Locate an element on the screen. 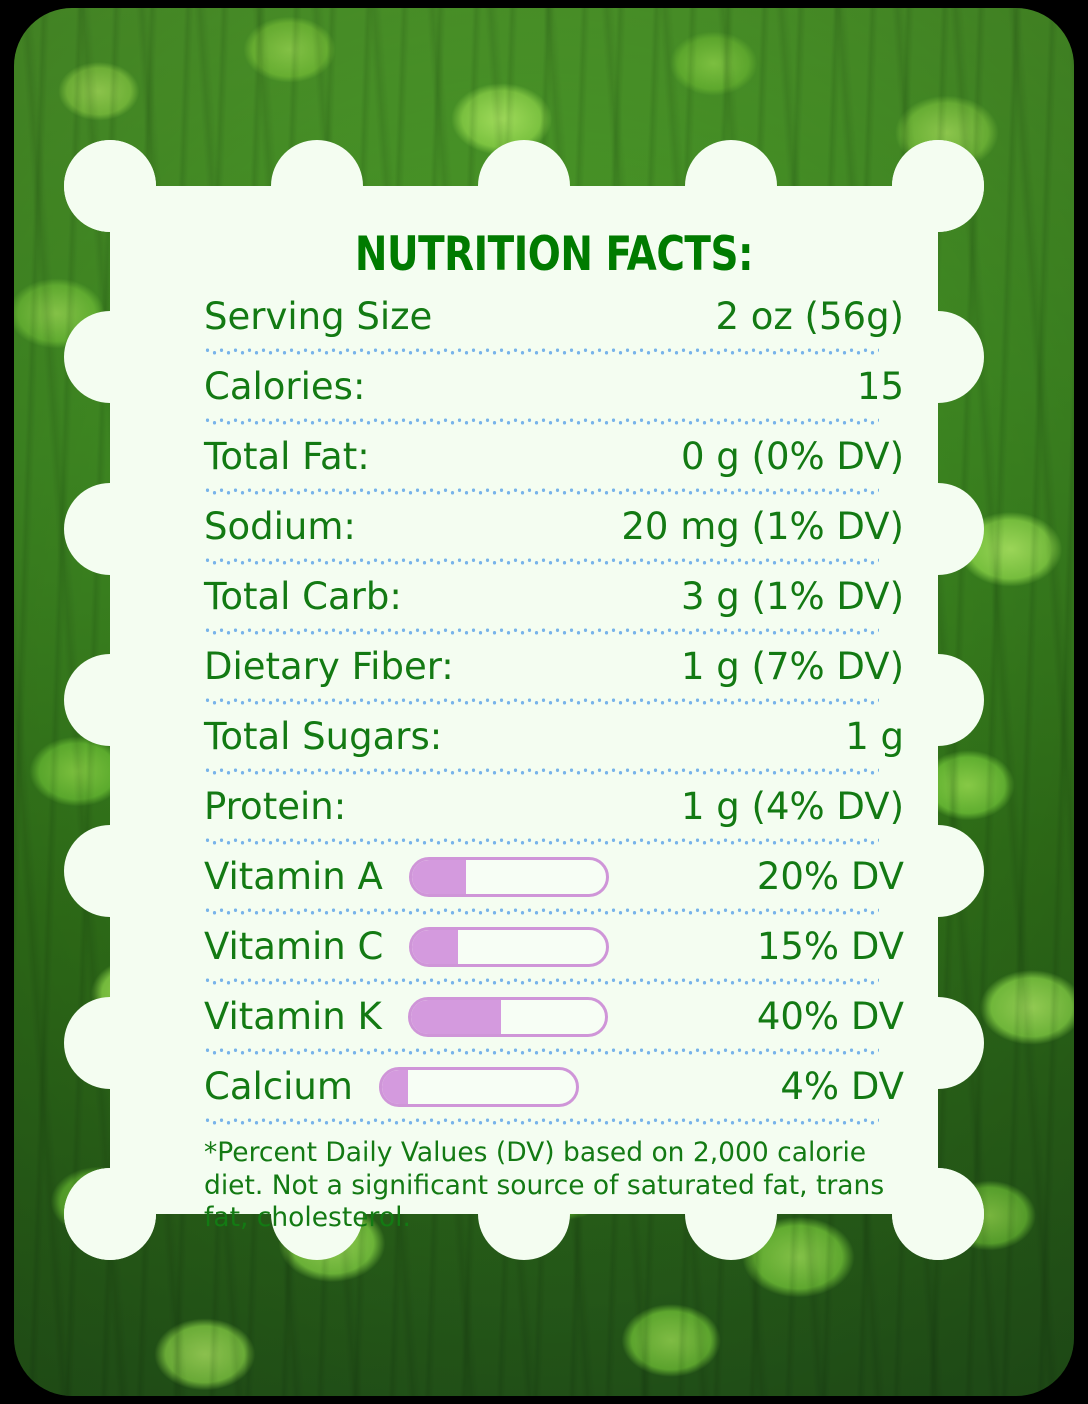  nutrient-label: Total Carb: is located at coordinates (303, 597).